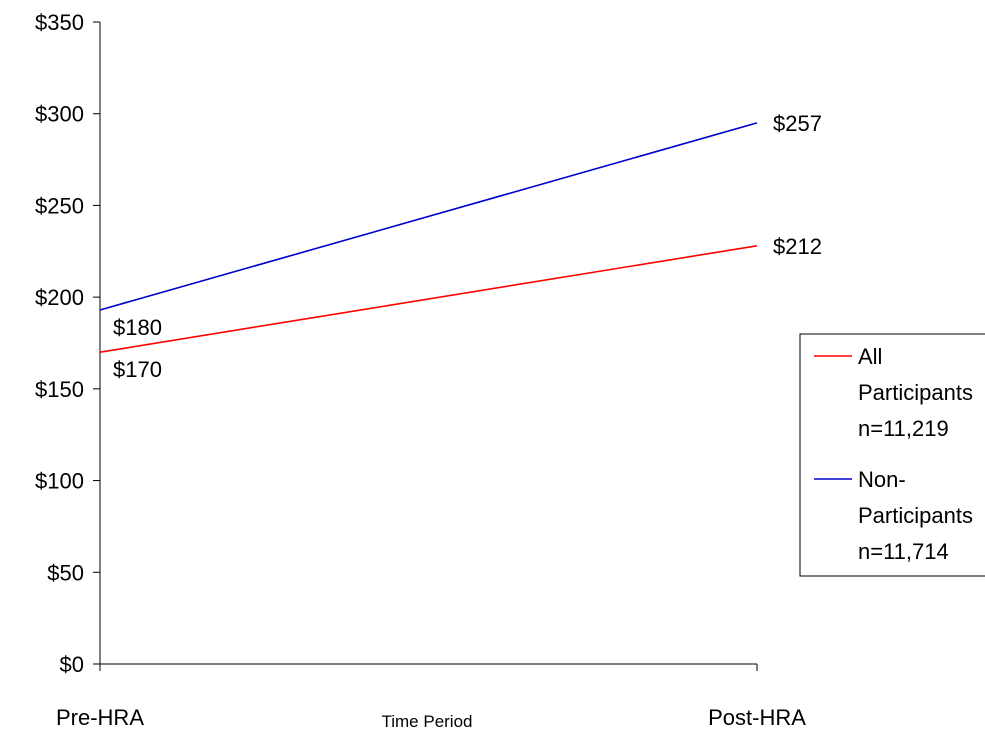 The height and width of the screenshot is (733, 985). I want to click on y-tick-label: $0, so click(72, 664).